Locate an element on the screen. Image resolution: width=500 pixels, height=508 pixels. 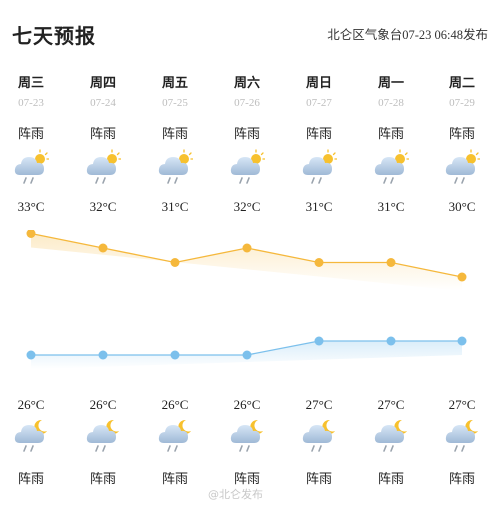
forecast-date: 07-27 is located at coordinates (319, 103).